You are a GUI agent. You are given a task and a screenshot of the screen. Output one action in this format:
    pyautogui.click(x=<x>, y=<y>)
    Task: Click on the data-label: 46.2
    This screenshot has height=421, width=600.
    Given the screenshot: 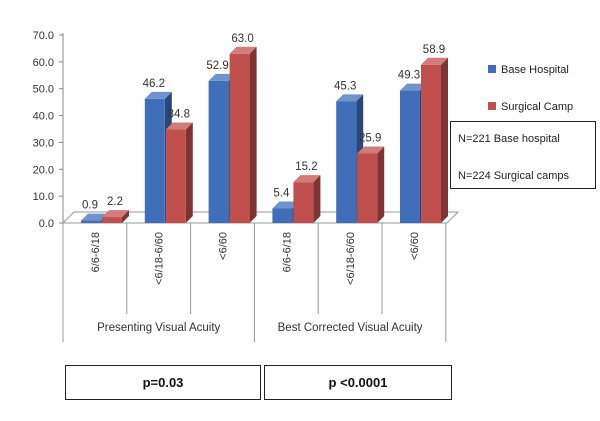 What is the action you would take?
    pyautogui.click(x=154, y=84)
    